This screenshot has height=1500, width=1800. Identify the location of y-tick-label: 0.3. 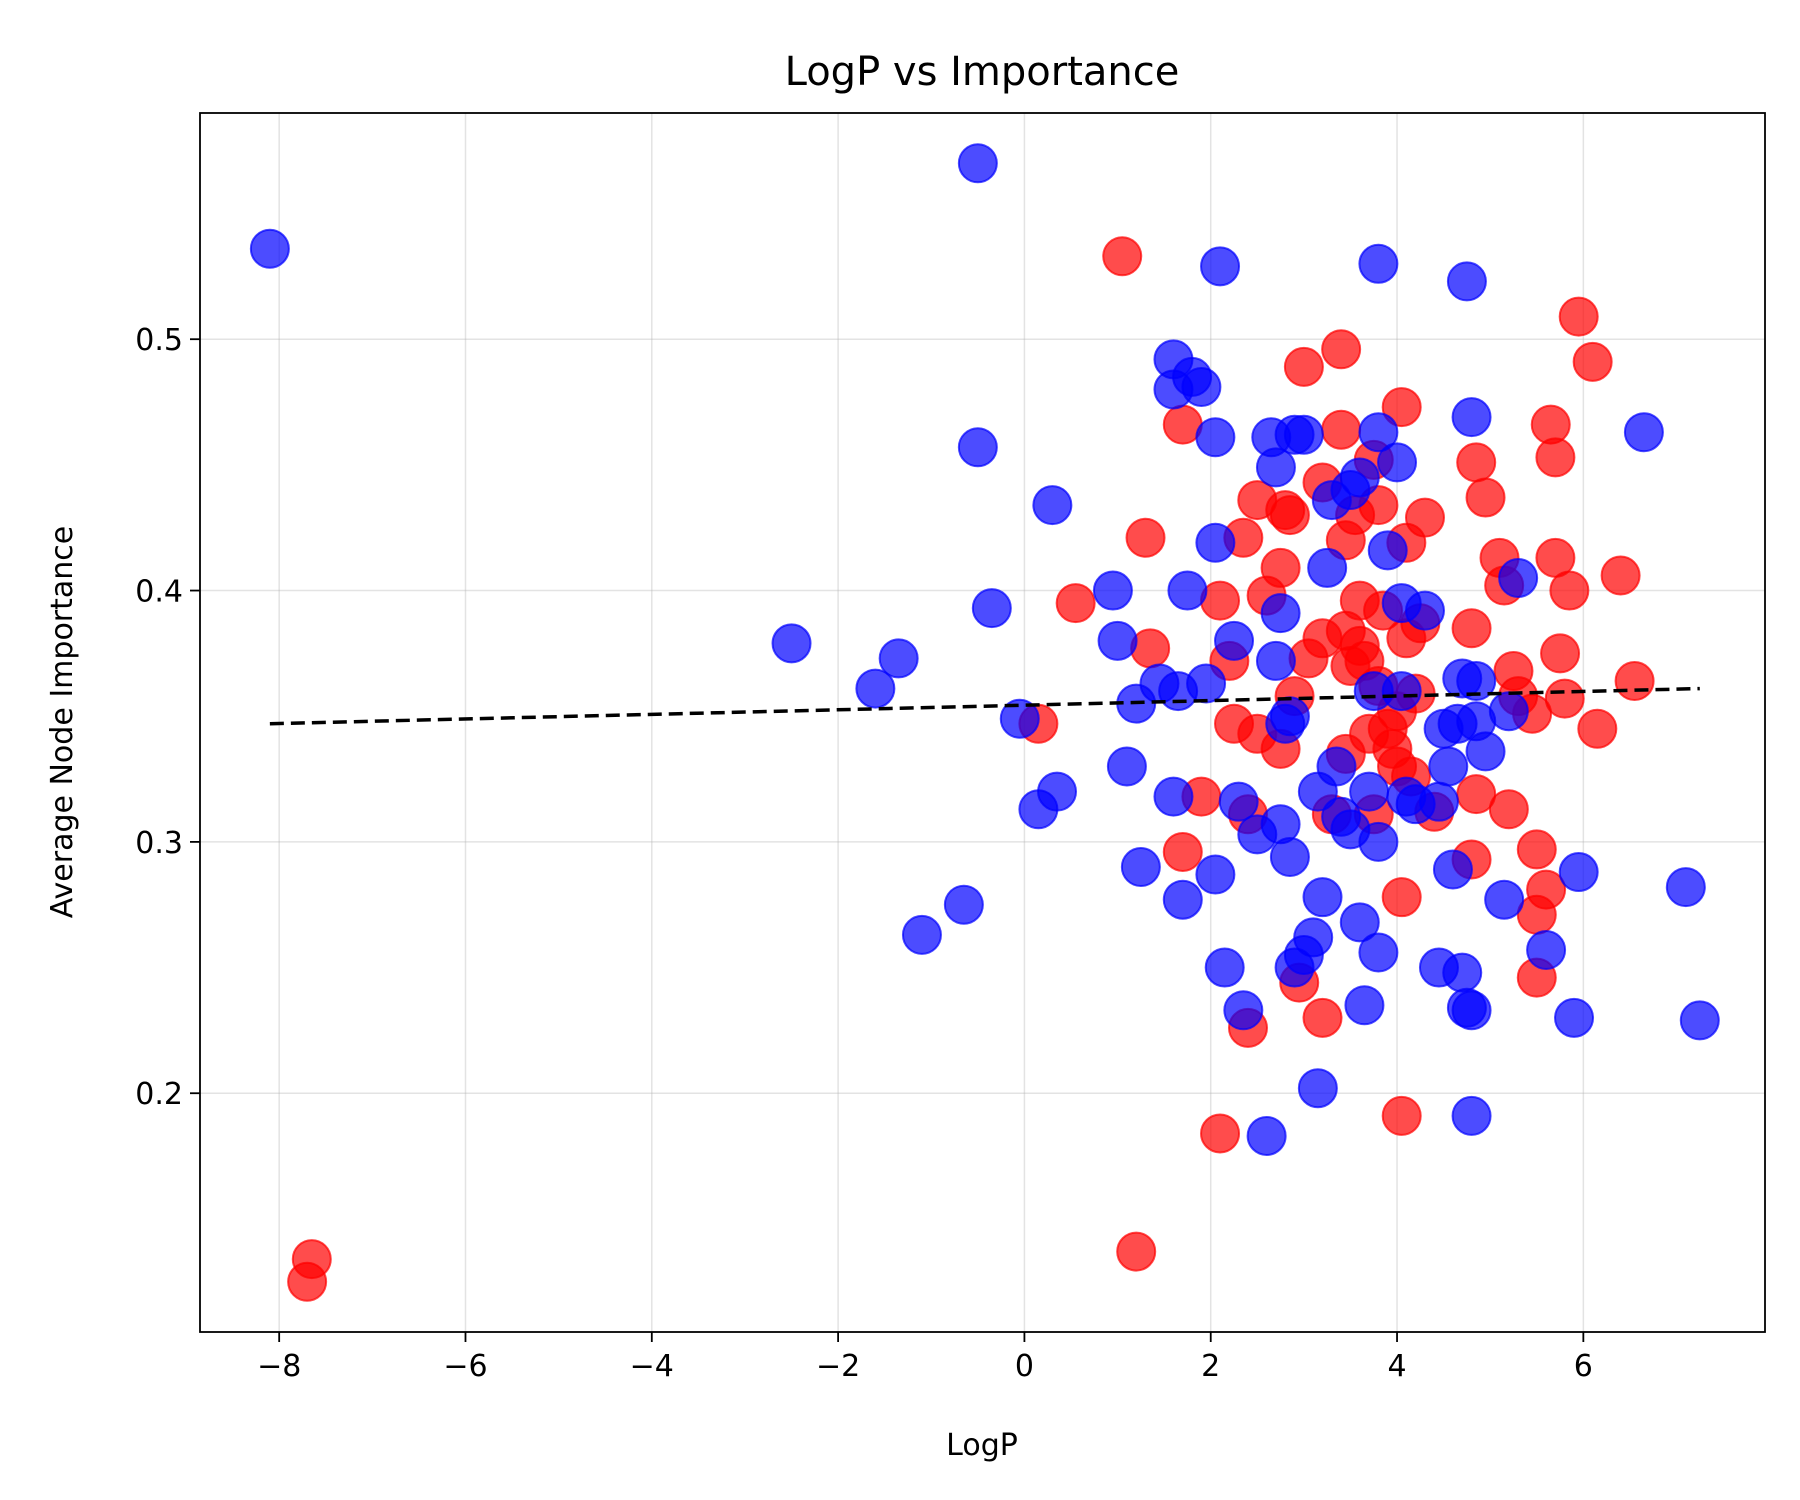
(159, 843).